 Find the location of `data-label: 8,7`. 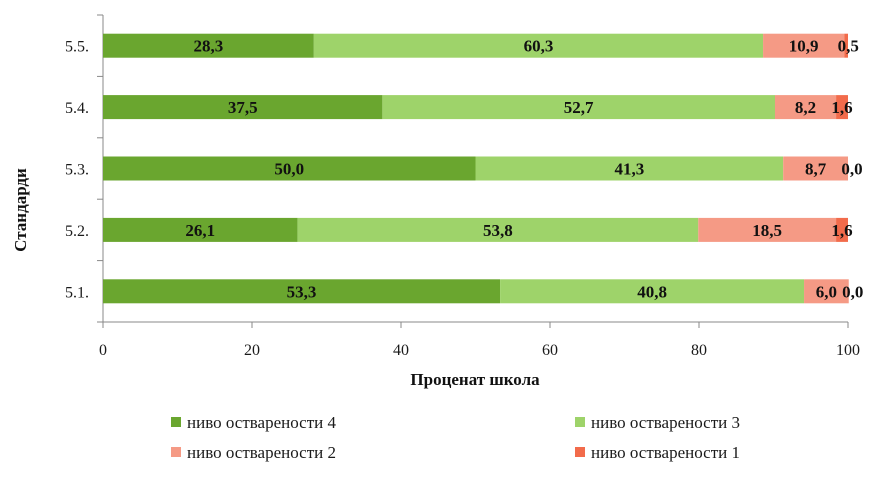

data-label: 8,7 is located at coordinates (816, 169).